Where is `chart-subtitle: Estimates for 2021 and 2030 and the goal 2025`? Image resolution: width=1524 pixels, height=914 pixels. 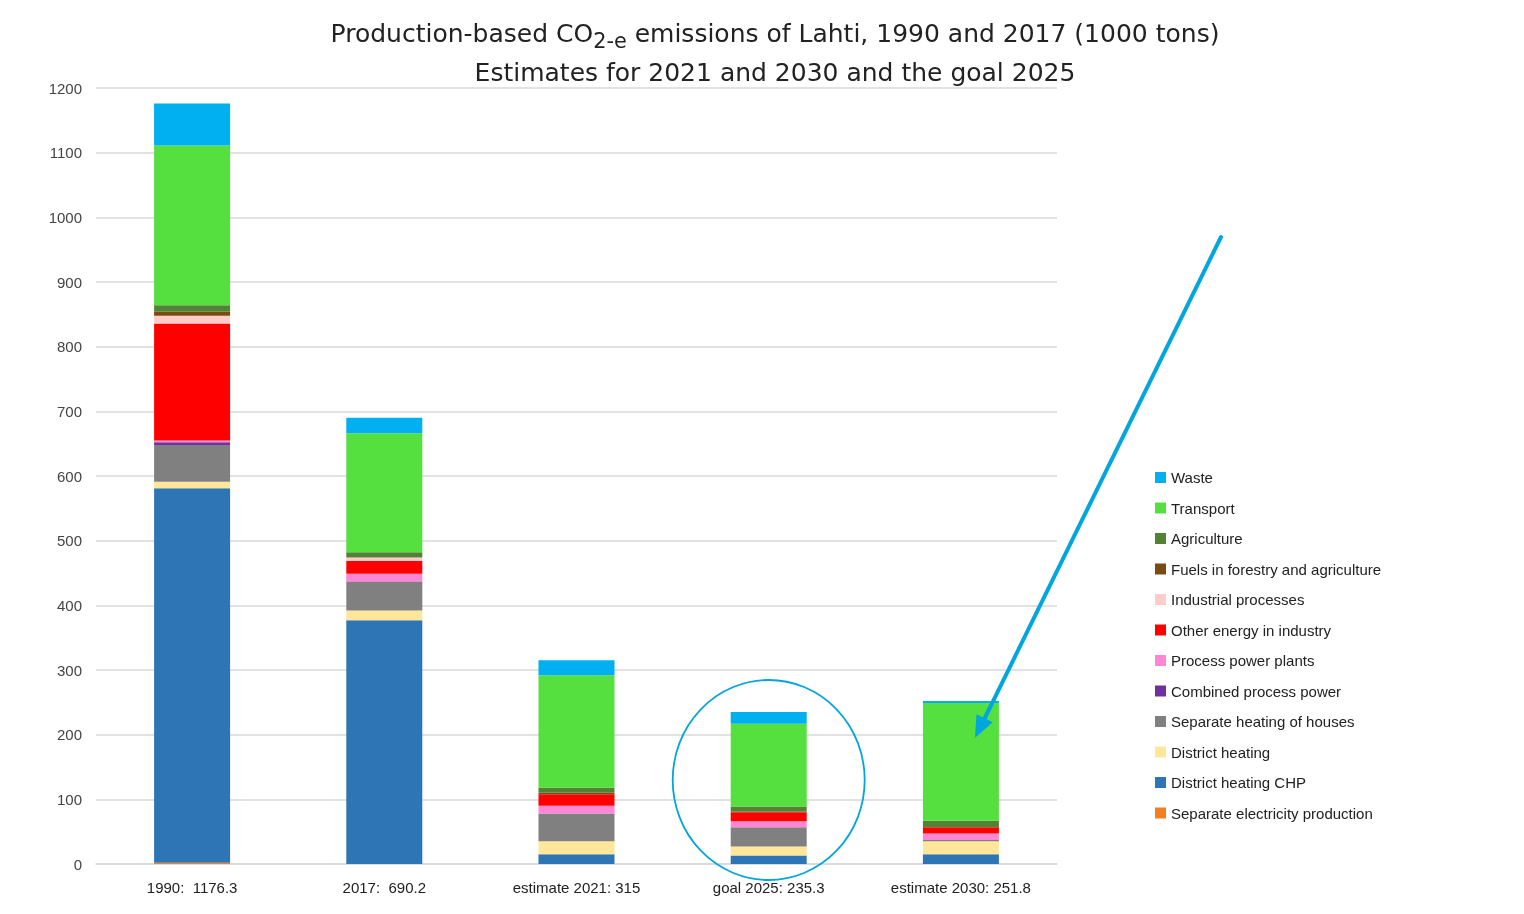
chart-subtitle: Estimates for 2021 and 2030 and the goal 2025 is located at coordinates (775, 72).